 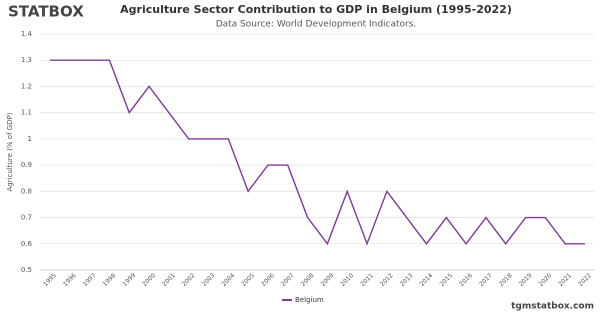 I want to click on y-axis-label: Agriculture (% of GDP), so click(x=10, y=151).